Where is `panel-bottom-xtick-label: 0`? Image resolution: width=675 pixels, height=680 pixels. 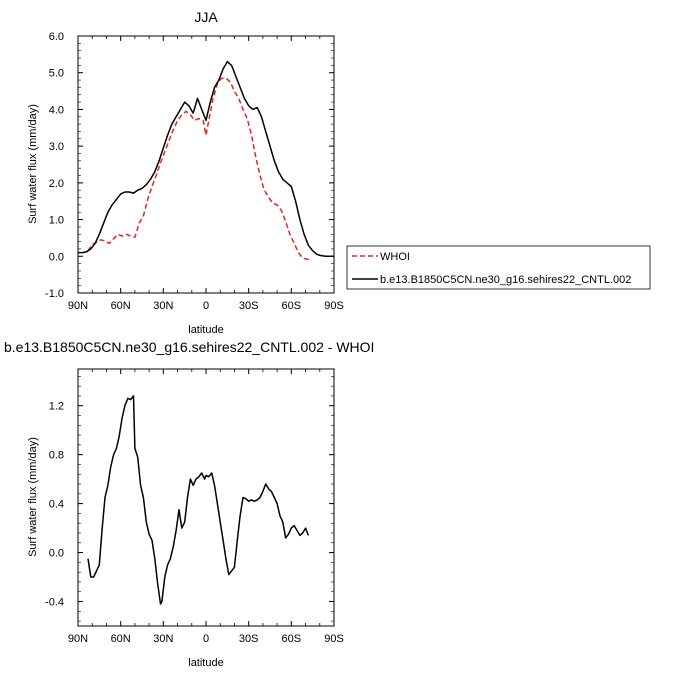
panel-bottom-xtick-label: 0 is located at coordinates (206, 639).